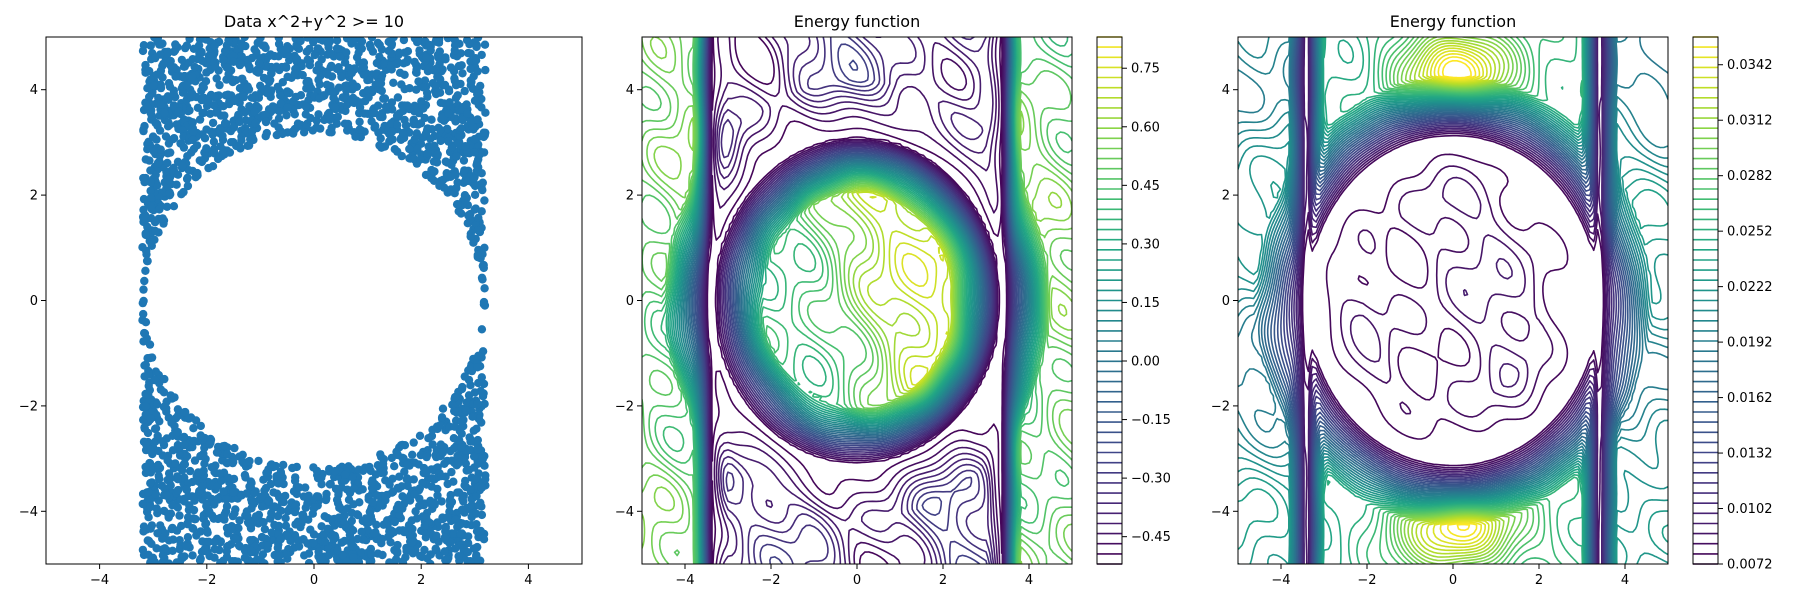 The height and width of the screenshot is (600, 1800). I want to click on contour1-xtick-label: −2, so click(770, 580).